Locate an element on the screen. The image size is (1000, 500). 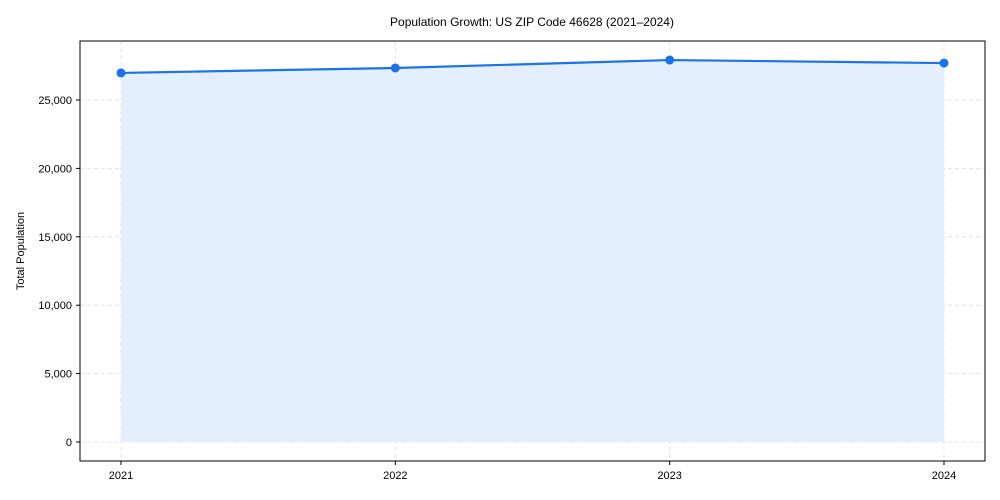
data-line is located at coordinates (532, 66).